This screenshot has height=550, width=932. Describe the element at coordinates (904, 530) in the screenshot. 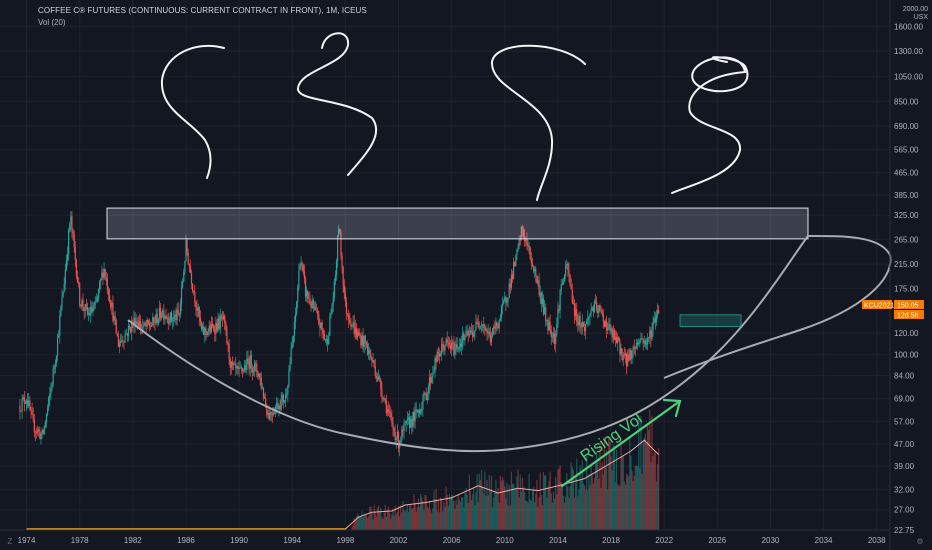

I see `y-tick-label: 22.75` at that location.